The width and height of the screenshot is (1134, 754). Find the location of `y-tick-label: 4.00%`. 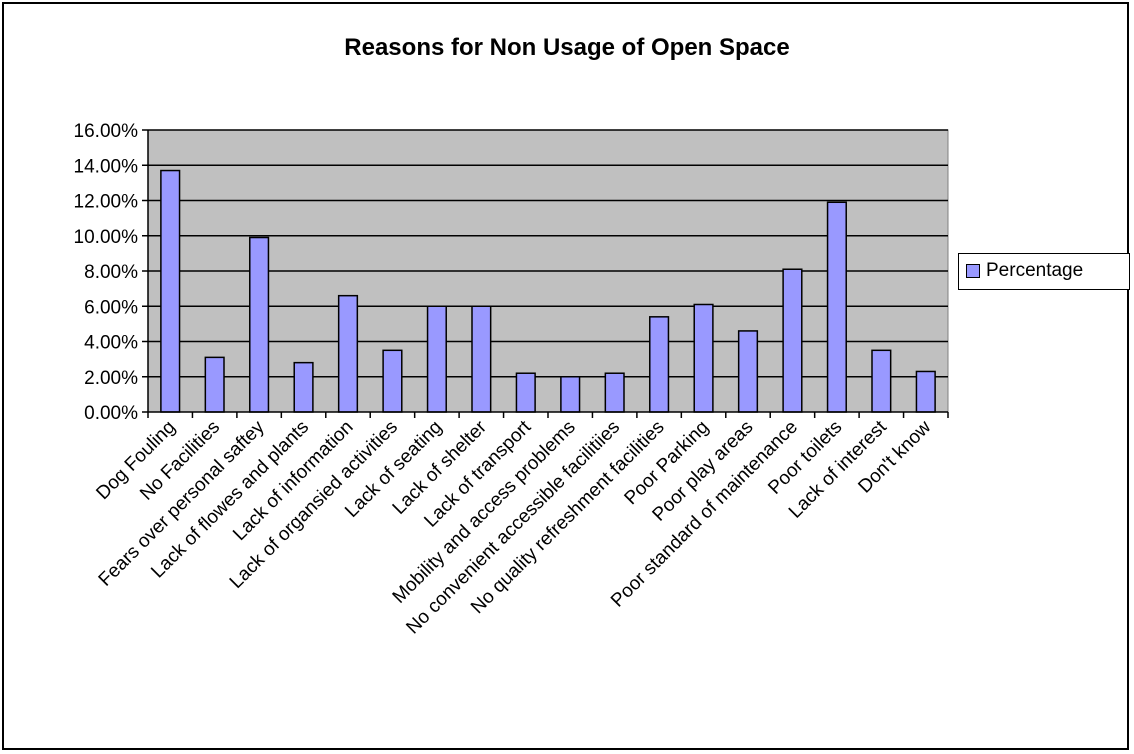

y-tick-label: 4.00% is located at coordinates (111, 343).